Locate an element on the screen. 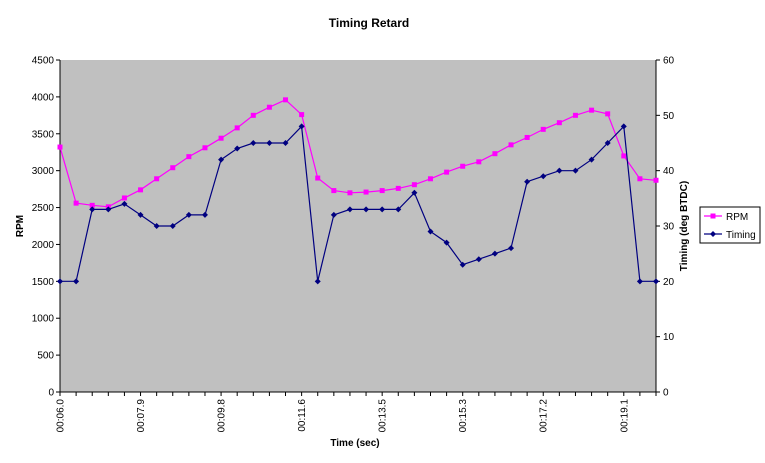 The width and height of the screenshot is (765, 463). left-tick-label: 500 is located at coordinates (45, 356).